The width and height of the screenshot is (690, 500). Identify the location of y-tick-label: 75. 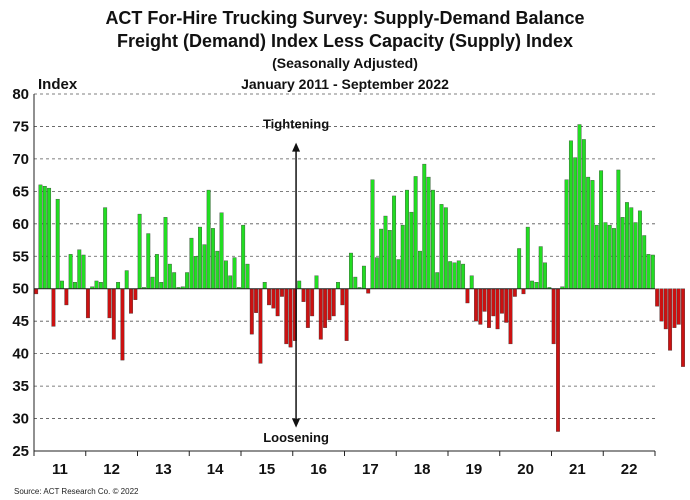
(20, 126).